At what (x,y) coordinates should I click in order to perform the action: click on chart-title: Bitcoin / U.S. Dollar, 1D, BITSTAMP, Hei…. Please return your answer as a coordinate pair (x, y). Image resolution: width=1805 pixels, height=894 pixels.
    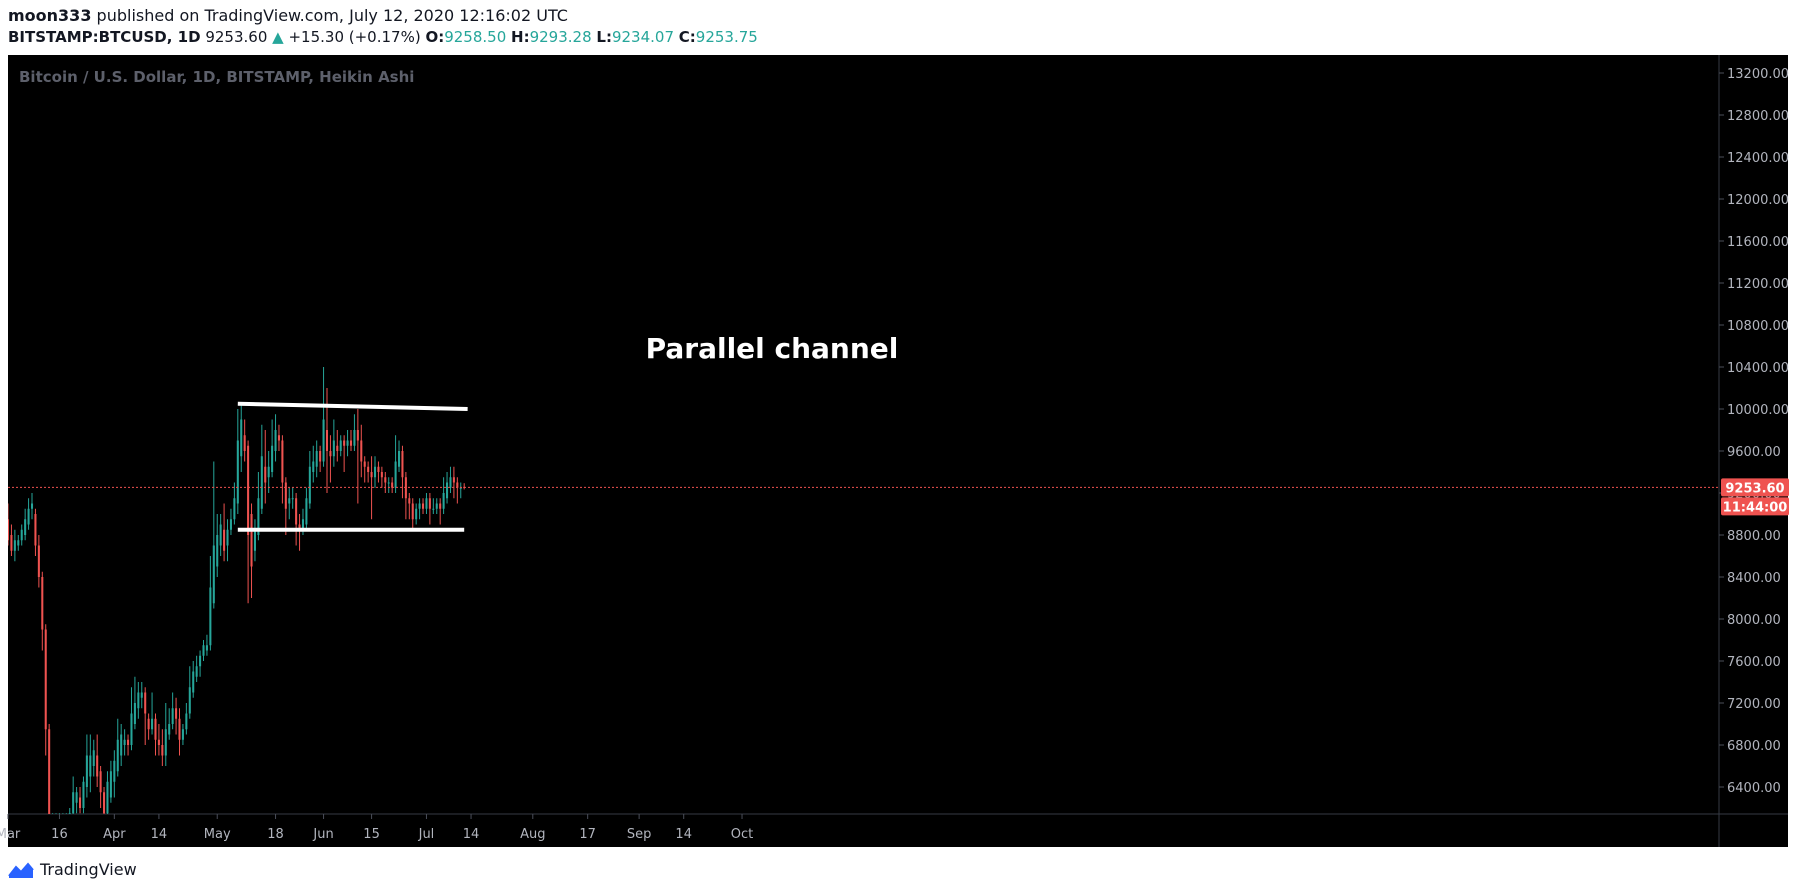
    Looking at the image, I should click on (216, 77).